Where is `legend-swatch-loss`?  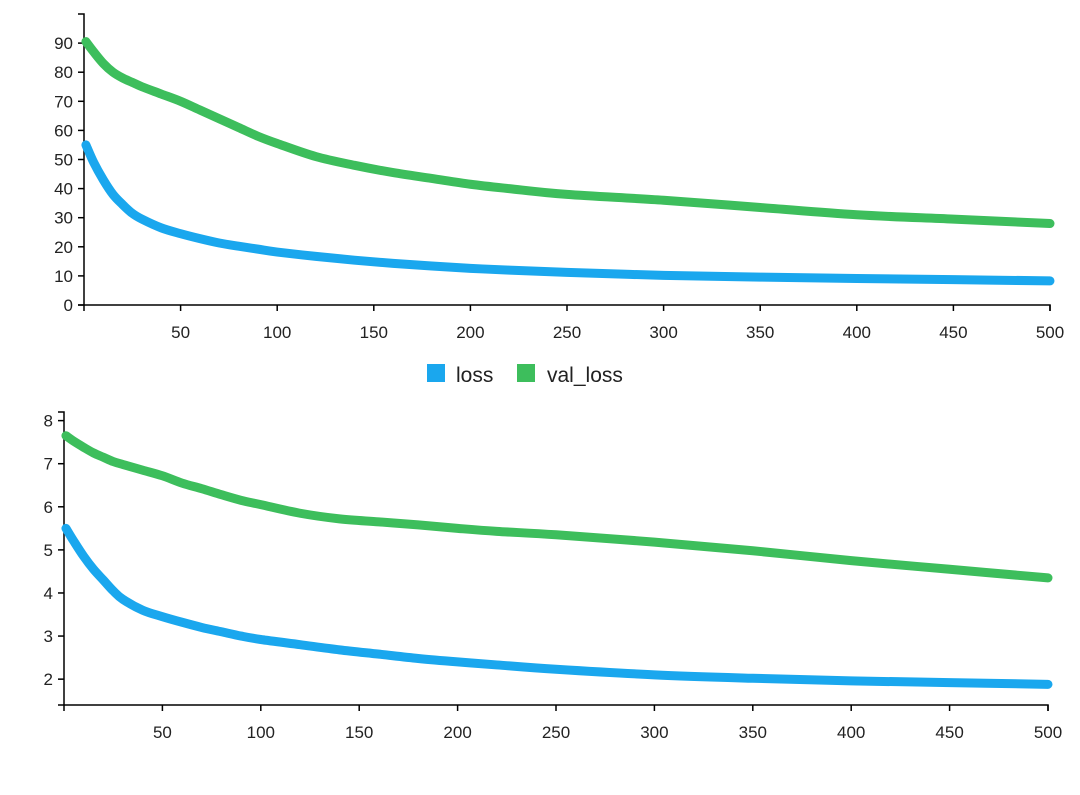 legend-swatch-loss is located at coordinates (436, 373).